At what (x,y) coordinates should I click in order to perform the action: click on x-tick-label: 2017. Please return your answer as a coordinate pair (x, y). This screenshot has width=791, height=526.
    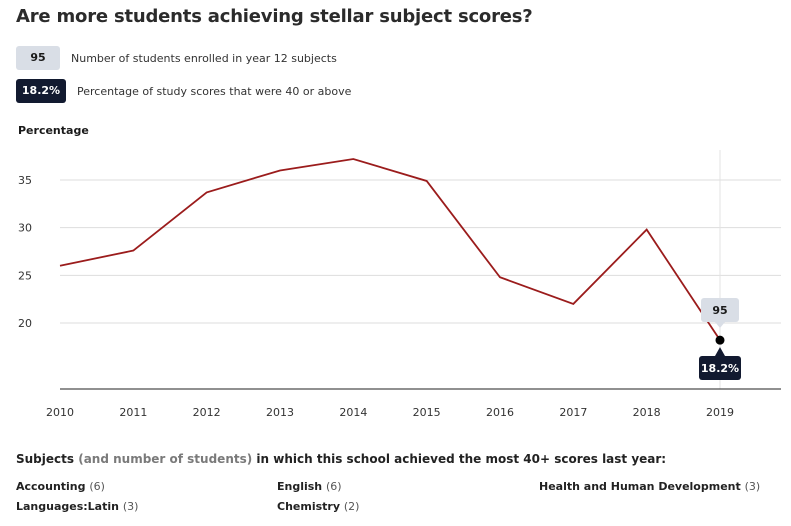
    Looking at the image, I should click on (573, 412).